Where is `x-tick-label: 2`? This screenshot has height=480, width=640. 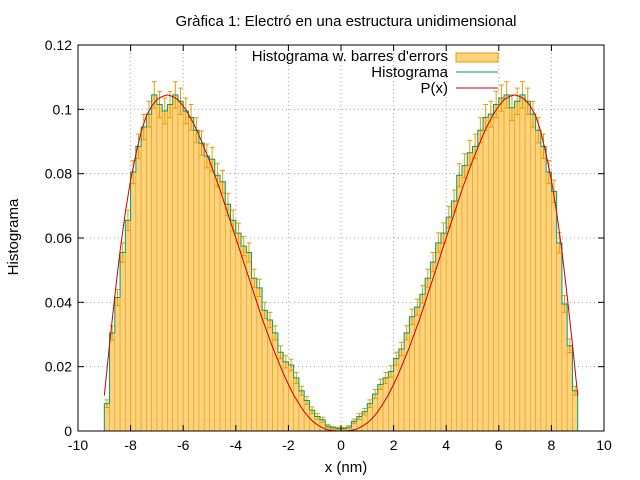 x-tick-label: 2 is located at coordinates (394, 445).